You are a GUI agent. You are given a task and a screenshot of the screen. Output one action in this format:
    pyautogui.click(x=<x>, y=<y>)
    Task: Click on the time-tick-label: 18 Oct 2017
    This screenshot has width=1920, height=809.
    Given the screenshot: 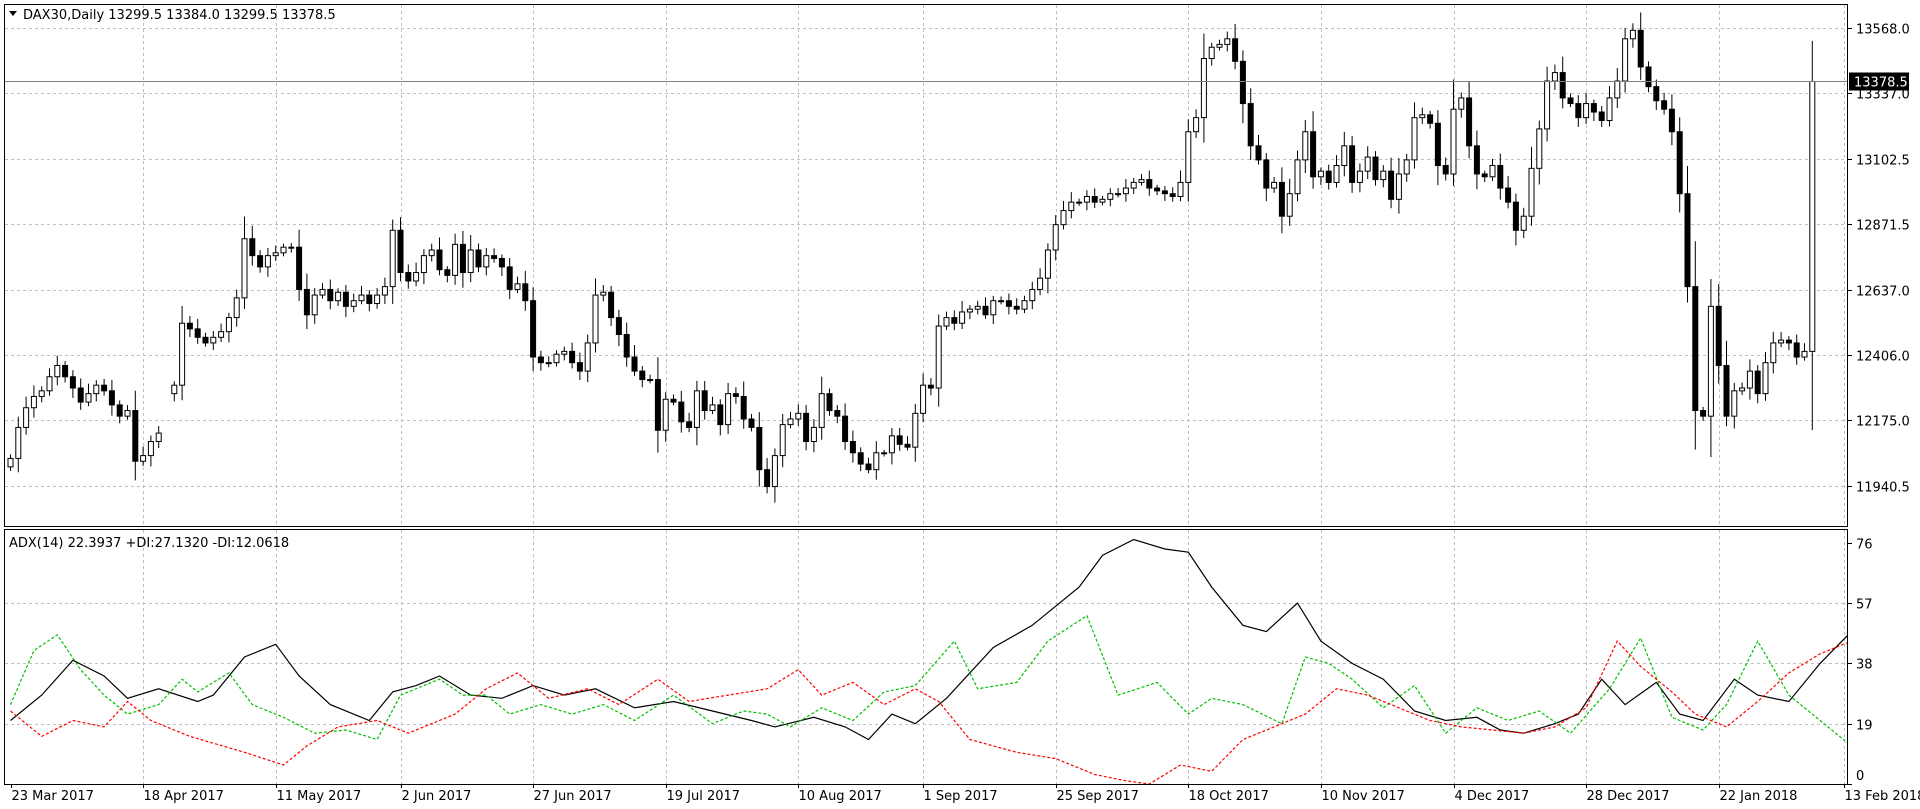 What is the action you would take?
    pyautogui.click(x=1229, y=796)
    